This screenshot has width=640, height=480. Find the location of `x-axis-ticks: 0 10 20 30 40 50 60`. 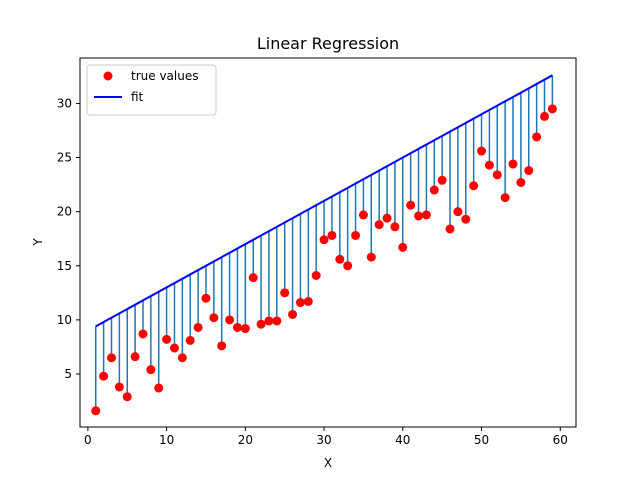

x-axis-ticks: 0 10 20 30 40 50 60 is located at coordinates (326, 437).